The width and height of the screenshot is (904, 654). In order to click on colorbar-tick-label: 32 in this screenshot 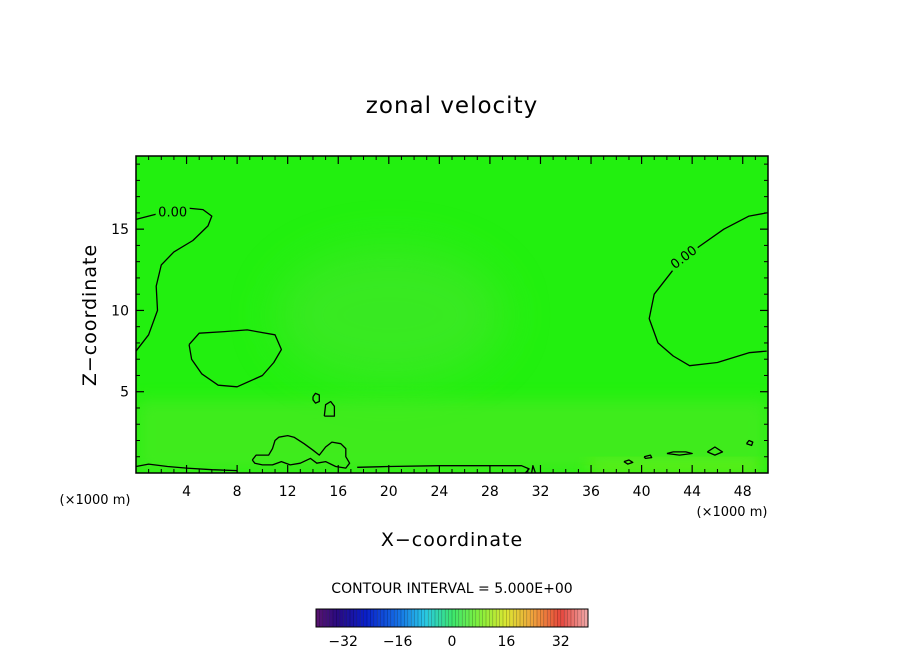, I will do `click(561, 642)`.